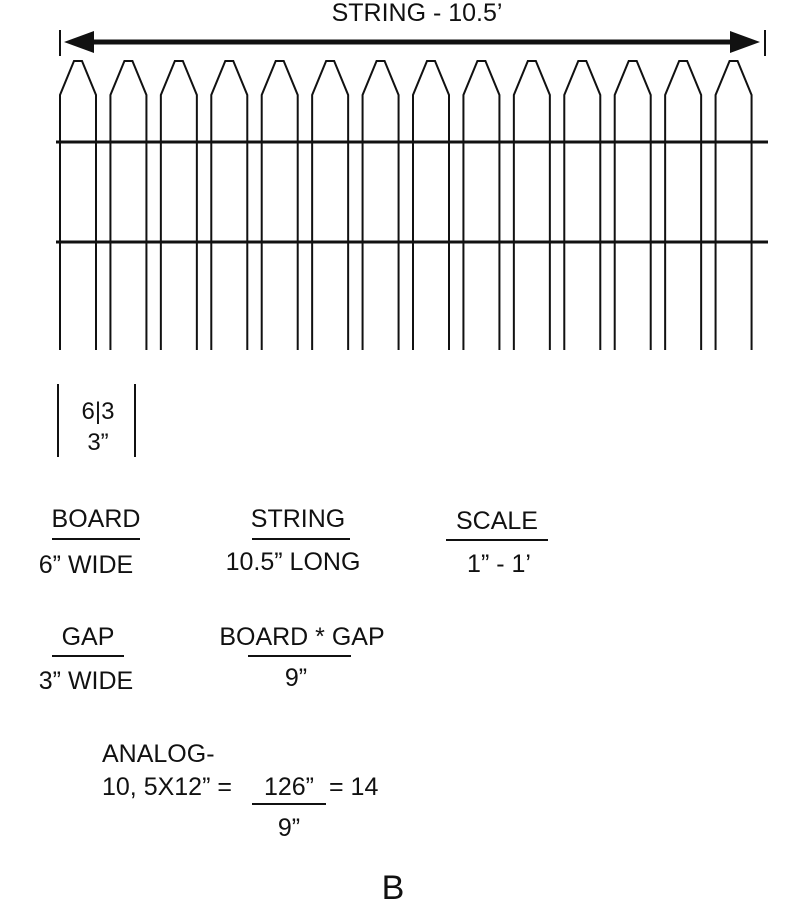  Describe the element at coordinates (86, 659) in the screenshot. I see `gap-fraction: GAP 3” WIDE` at that location.